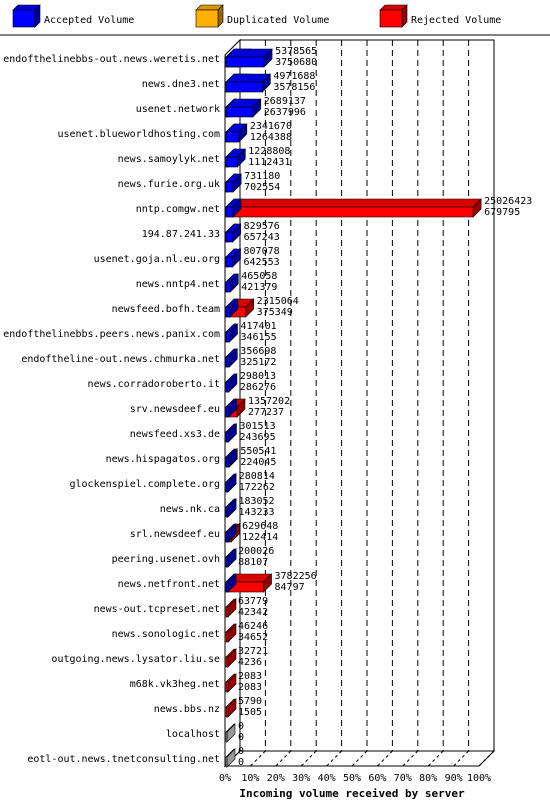  What do you see at coordinates (260, 526) in the screenshot?
I see `value-total: 629648` at bounding box center [260, 526].